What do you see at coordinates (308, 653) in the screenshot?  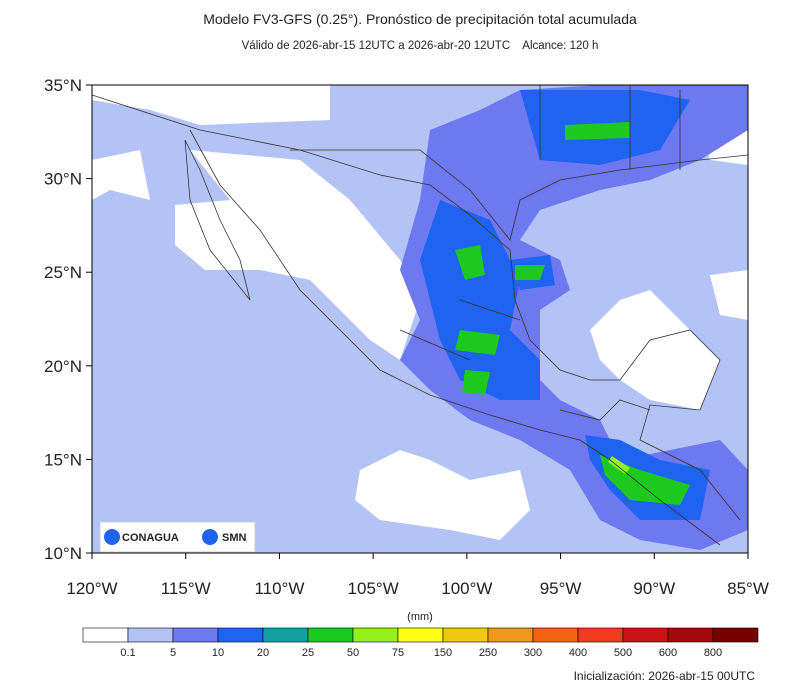 I see `colorbar-label: 25` at bounding box center [308, 653].